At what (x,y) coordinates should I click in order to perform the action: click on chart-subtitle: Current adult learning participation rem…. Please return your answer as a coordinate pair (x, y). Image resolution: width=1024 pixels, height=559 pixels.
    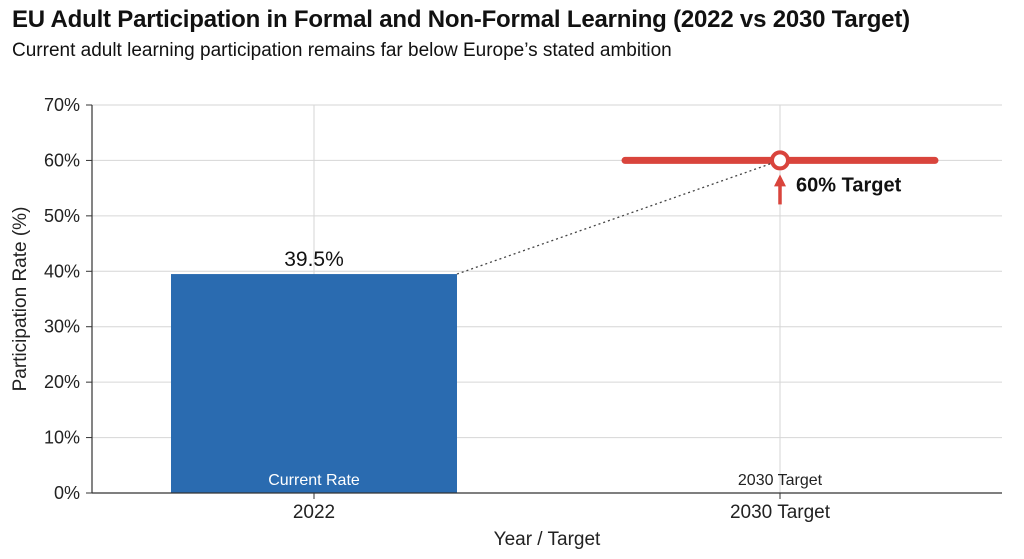
    Looking at the image, I should click on (342, 50).